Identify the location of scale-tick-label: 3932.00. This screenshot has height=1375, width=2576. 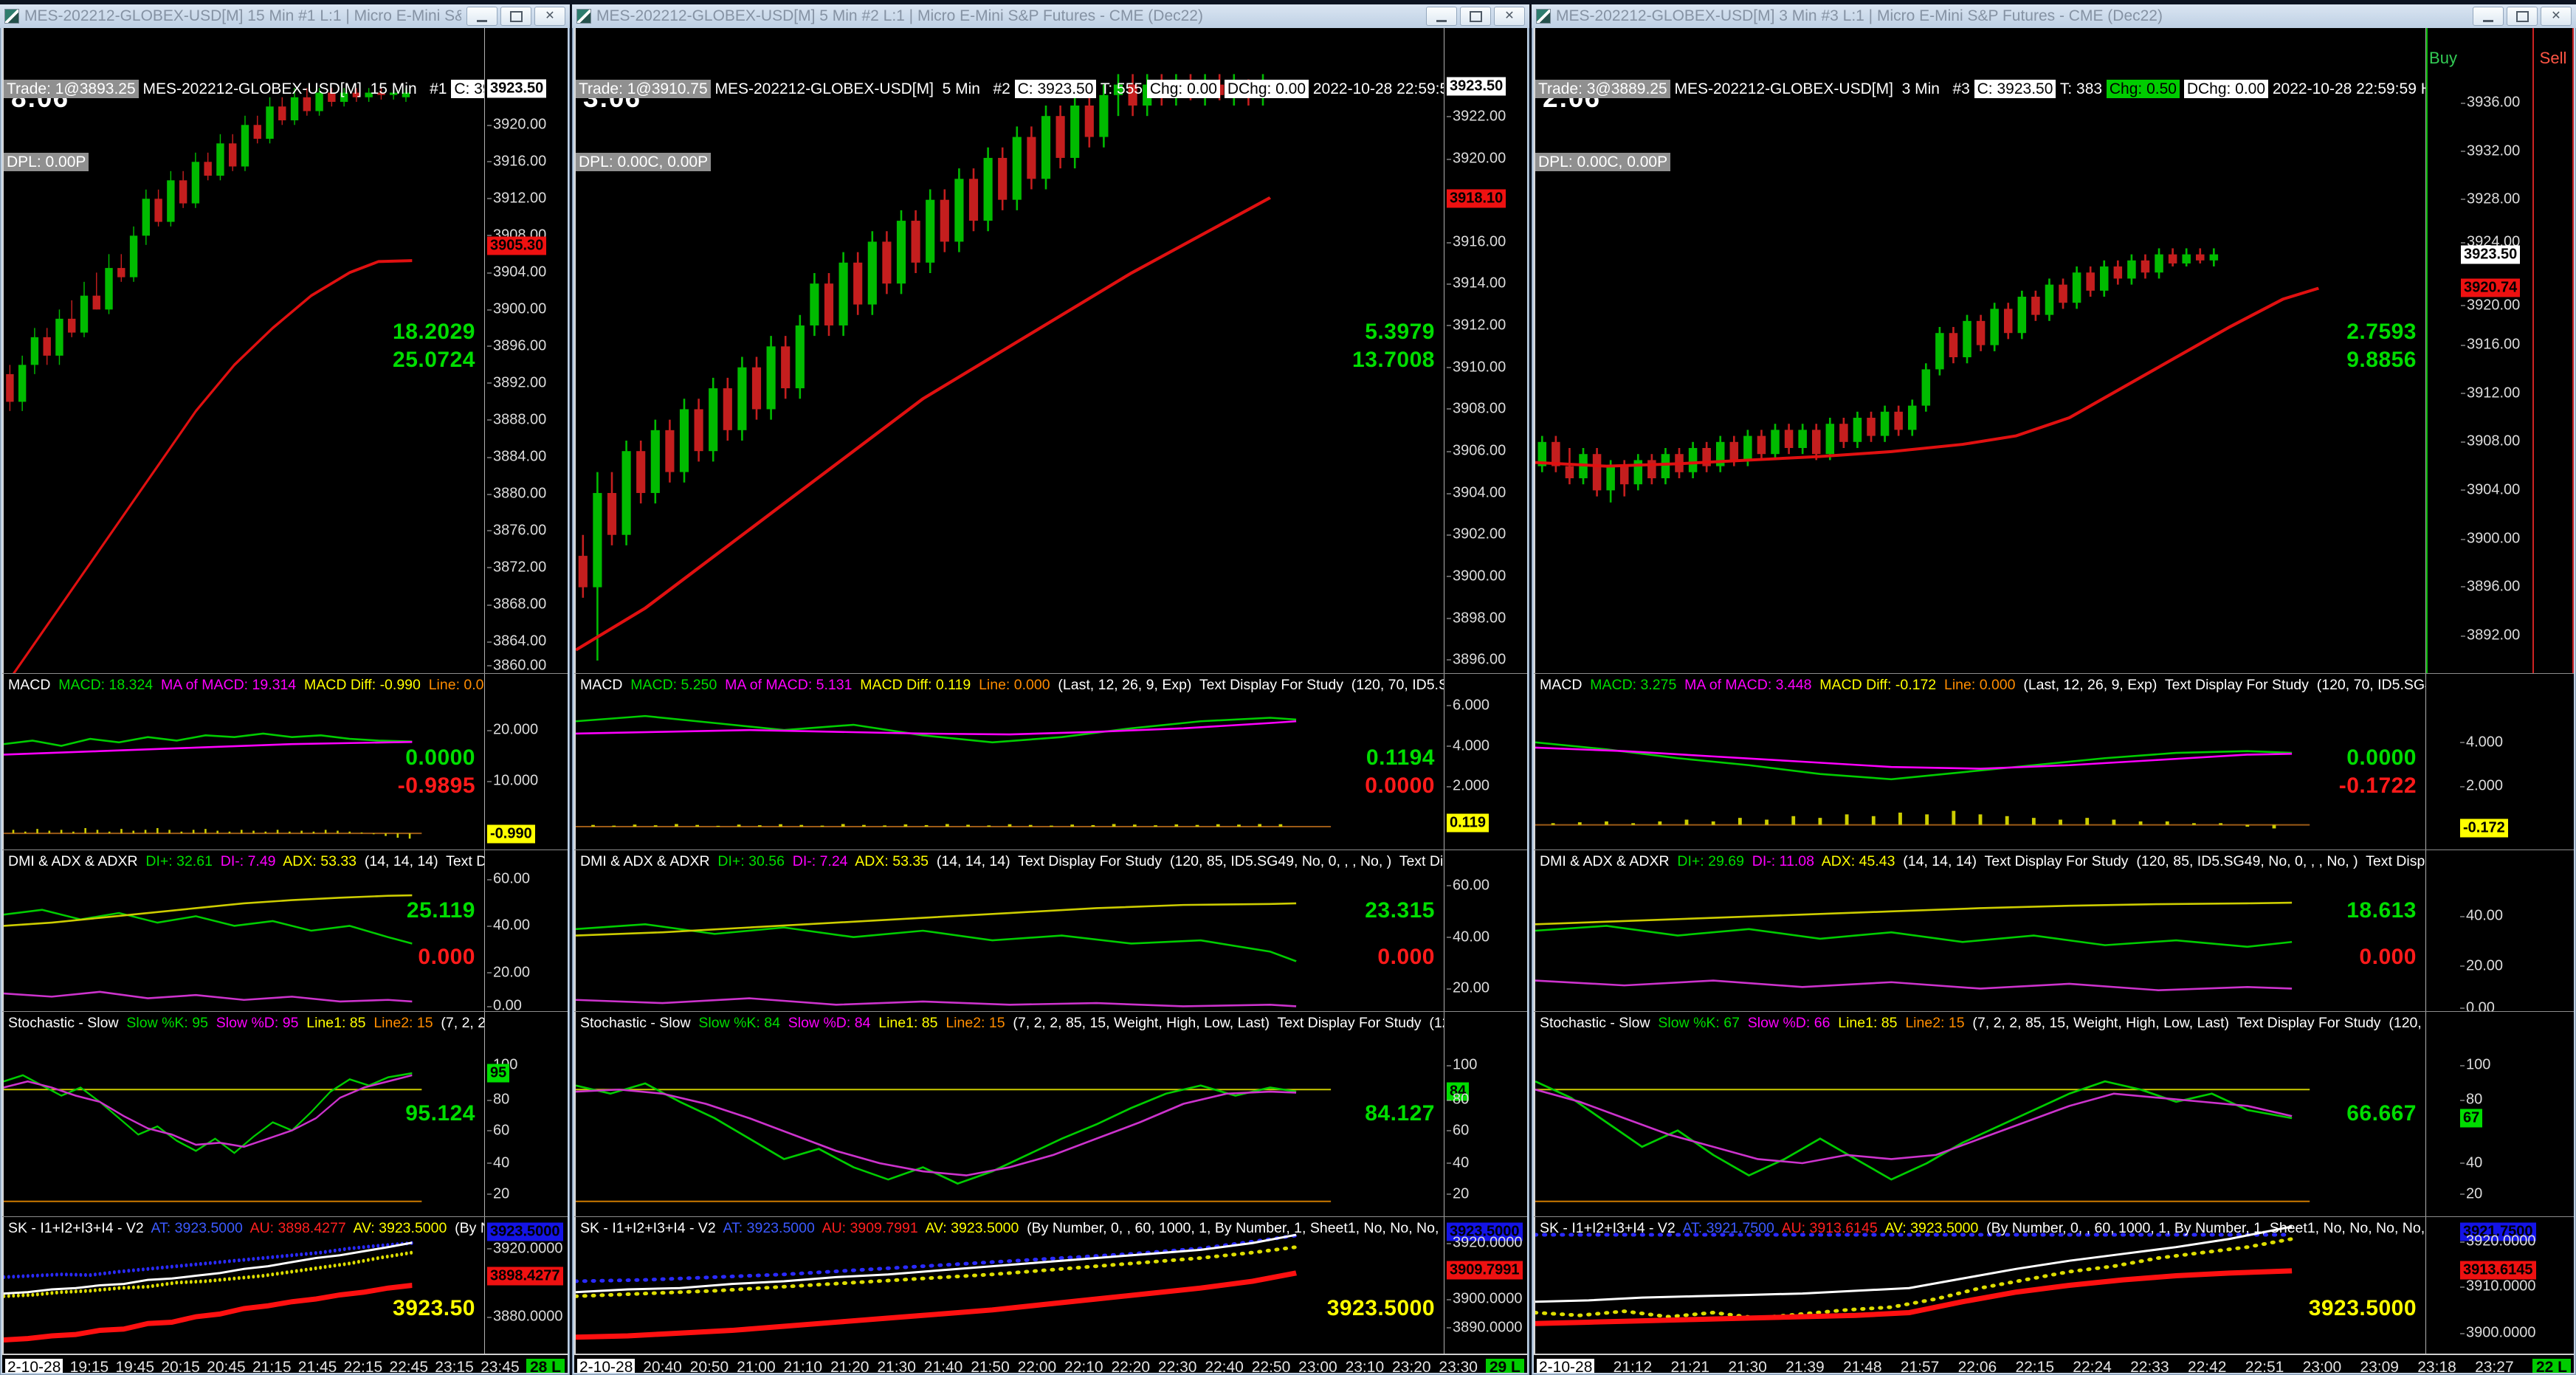
(2490, 150).